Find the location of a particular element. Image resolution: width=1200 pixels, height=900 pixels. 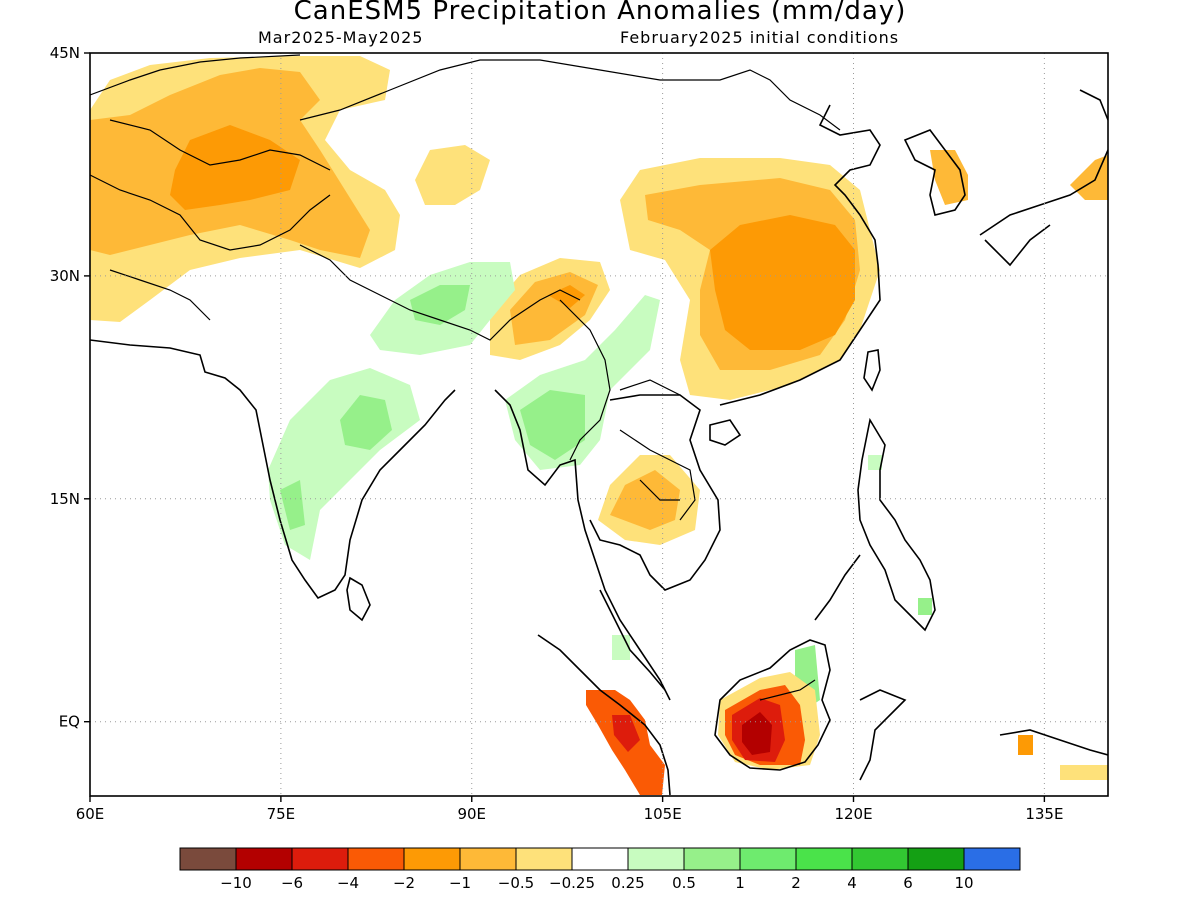

coastline-hainan is located at coordinates (725, 432).